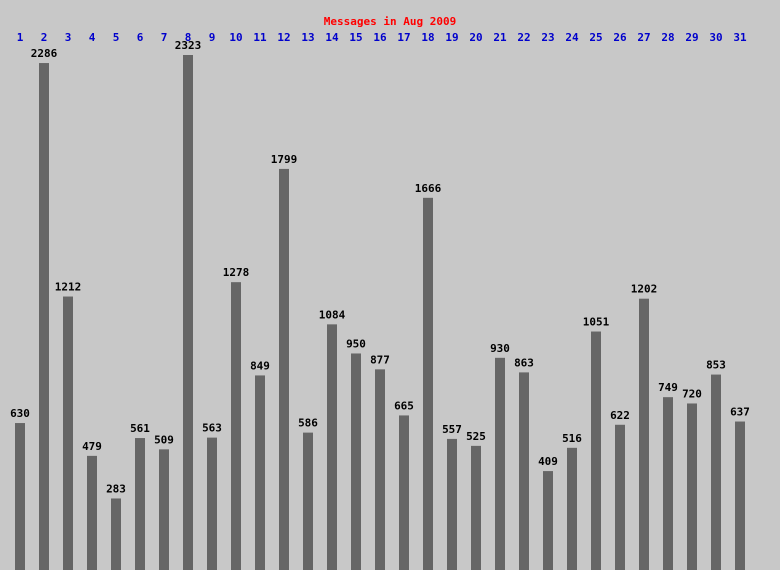 The height and width of the screenshot is (570, 780). I want to click on day-label: 11, so click(260, 37).